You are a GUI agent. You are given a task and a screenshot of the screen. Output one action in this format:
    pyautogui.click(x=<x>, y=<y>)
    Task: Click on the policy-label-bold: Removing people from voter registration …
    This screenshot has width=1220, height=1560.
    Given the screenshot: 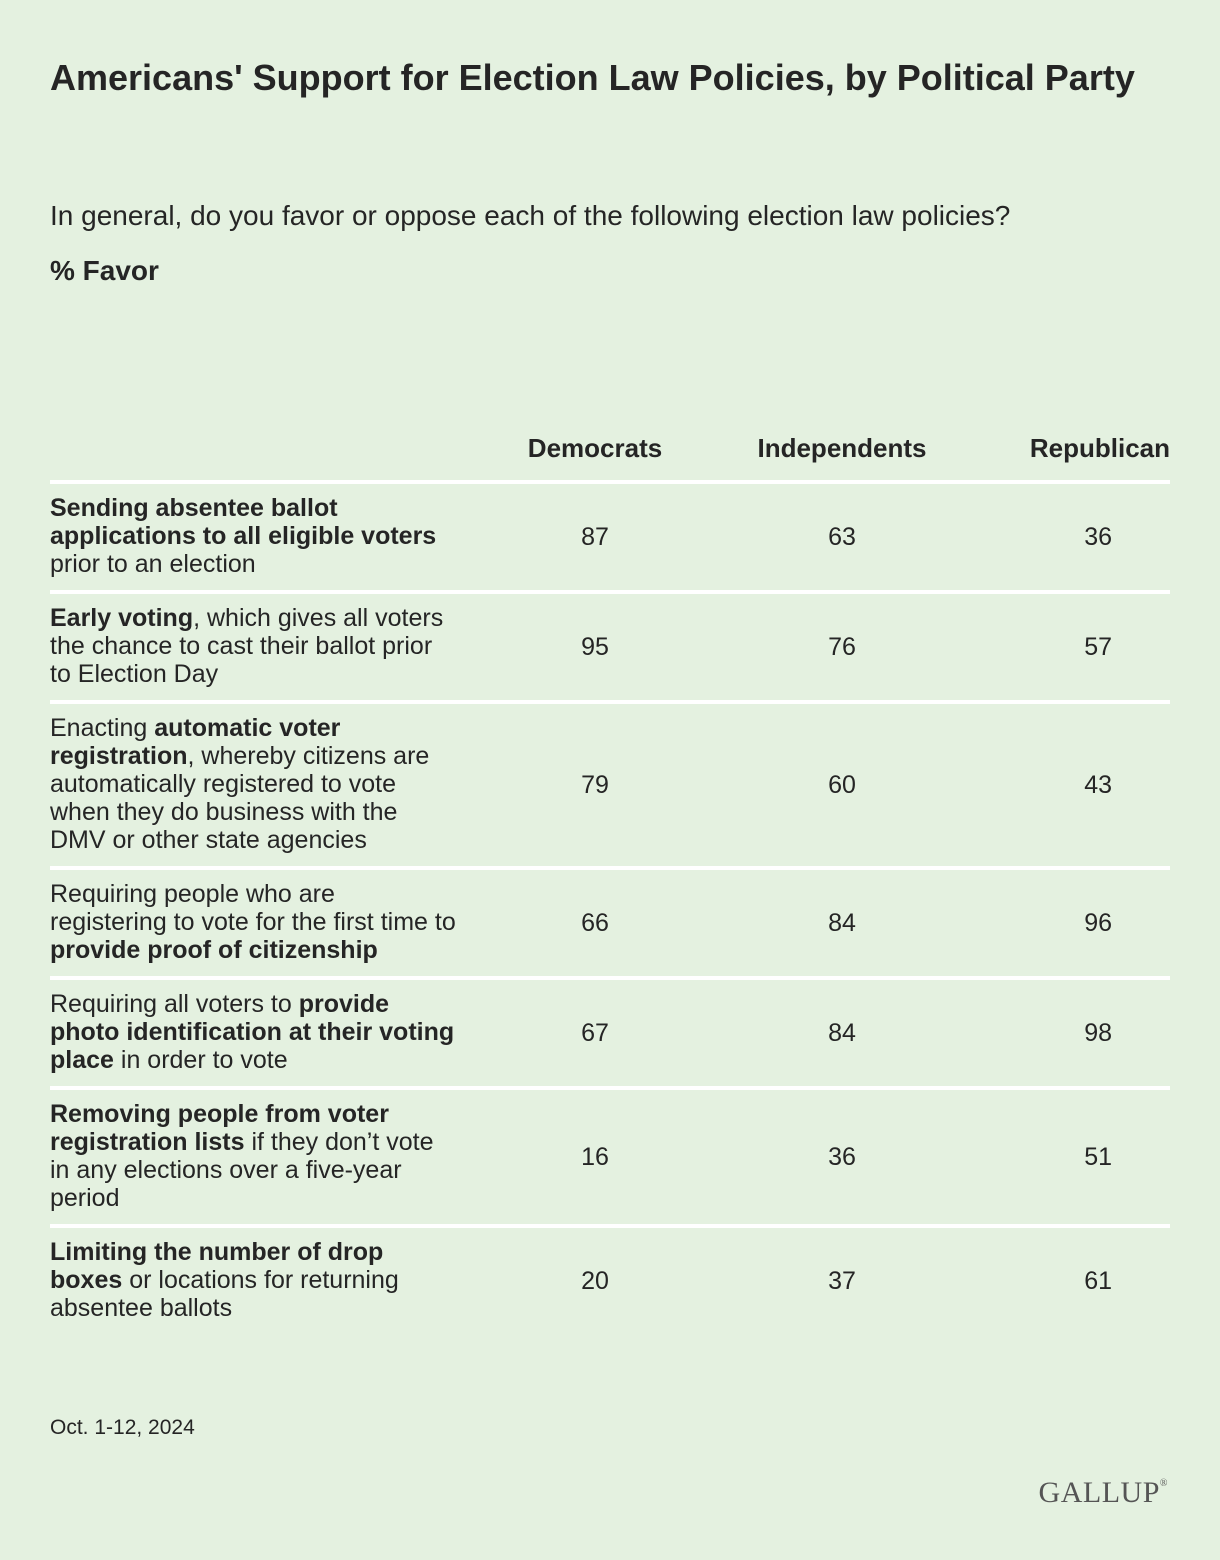 What is the action you would take?
    pyautogui.click(x=219, y=1128)
    